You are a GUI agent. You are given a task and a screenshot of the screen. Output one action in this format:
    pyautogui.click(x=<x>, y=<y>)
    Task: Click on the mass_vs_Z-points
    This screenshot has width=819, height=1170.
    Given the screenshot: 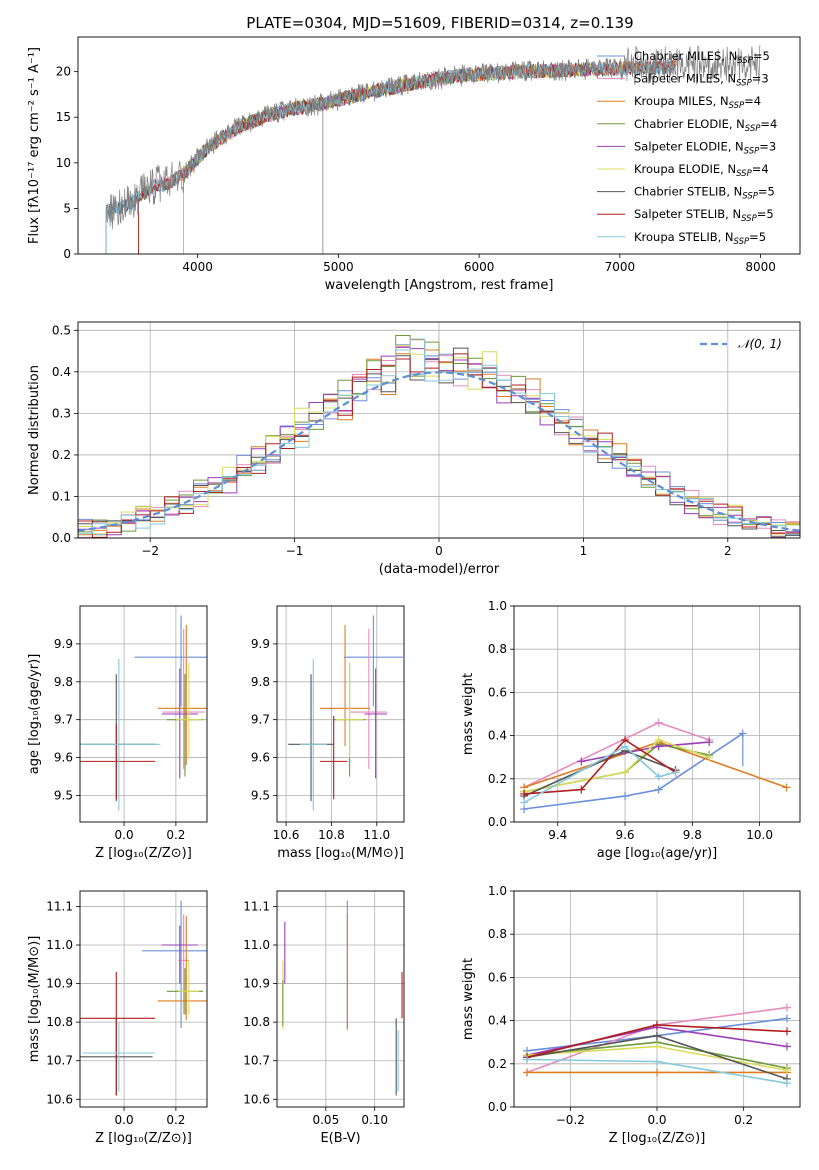 What is the action you would take?
    pyautogui.click(x=143, y=998)
    